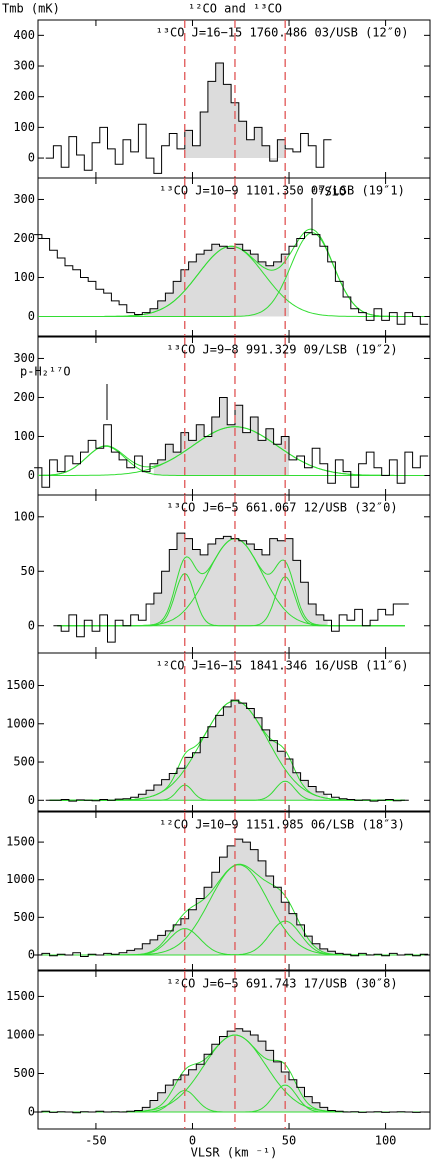  I want to click on panel-label: ¹²CO J=10−9 1151.985 06/LSB (18″3), so click(282, 825).